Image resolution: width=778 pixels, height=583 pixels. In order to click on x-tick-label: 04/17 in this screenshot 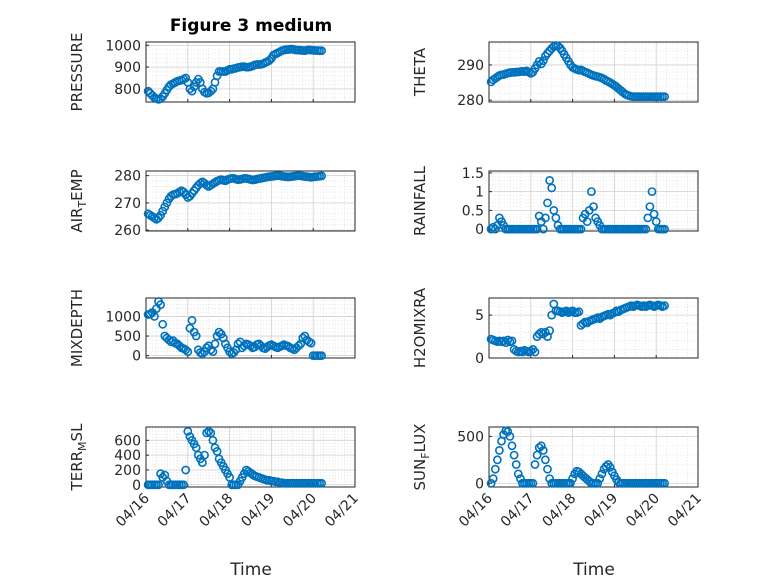, I will do `click(175, 511)`.